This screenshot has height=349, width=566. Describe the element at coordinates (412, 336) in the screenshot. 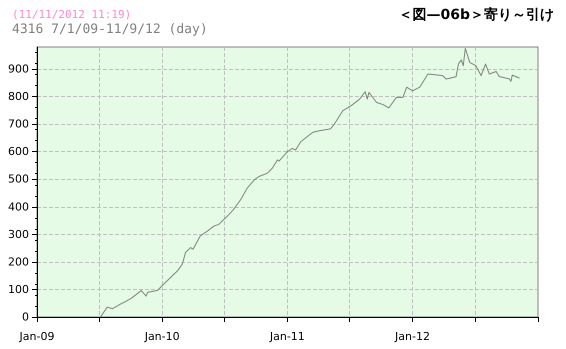

I see `x-tick-label: Jan-12` at that location.